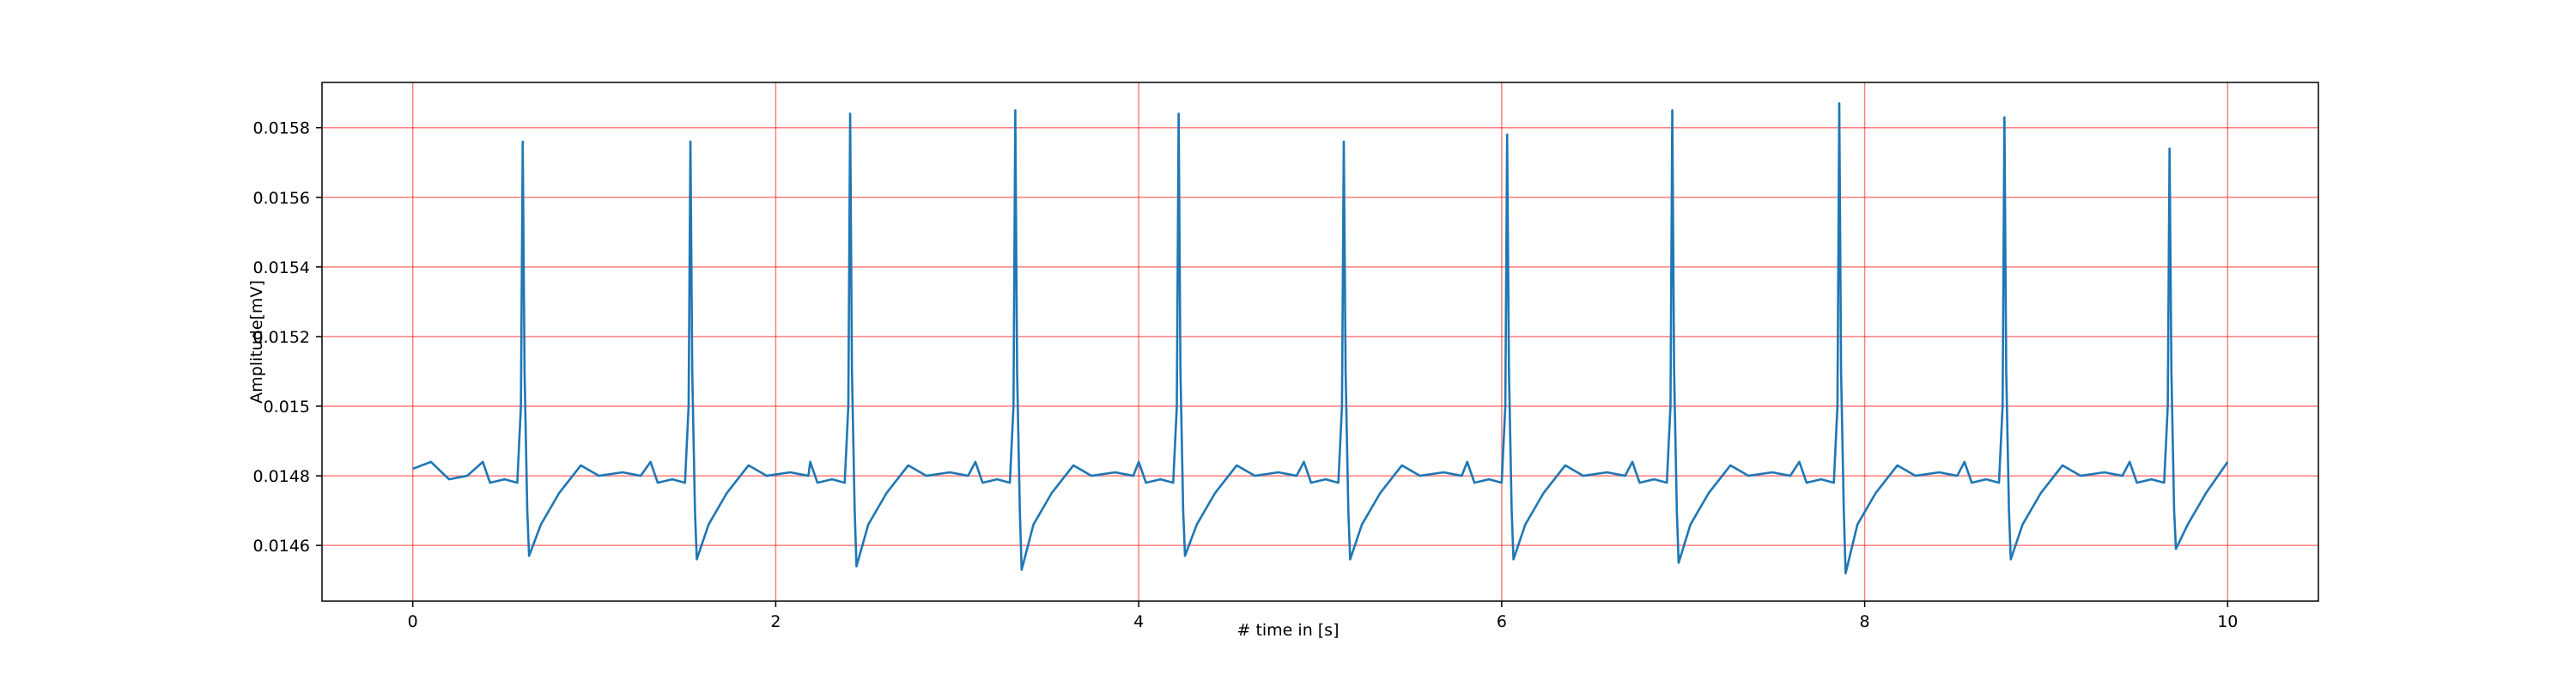 The image size is (2576, 687). What do you see at coordinates (1502, 621) in the screenshot?
I see `x-tick-label: 6` at bounding box center [1502, 621].